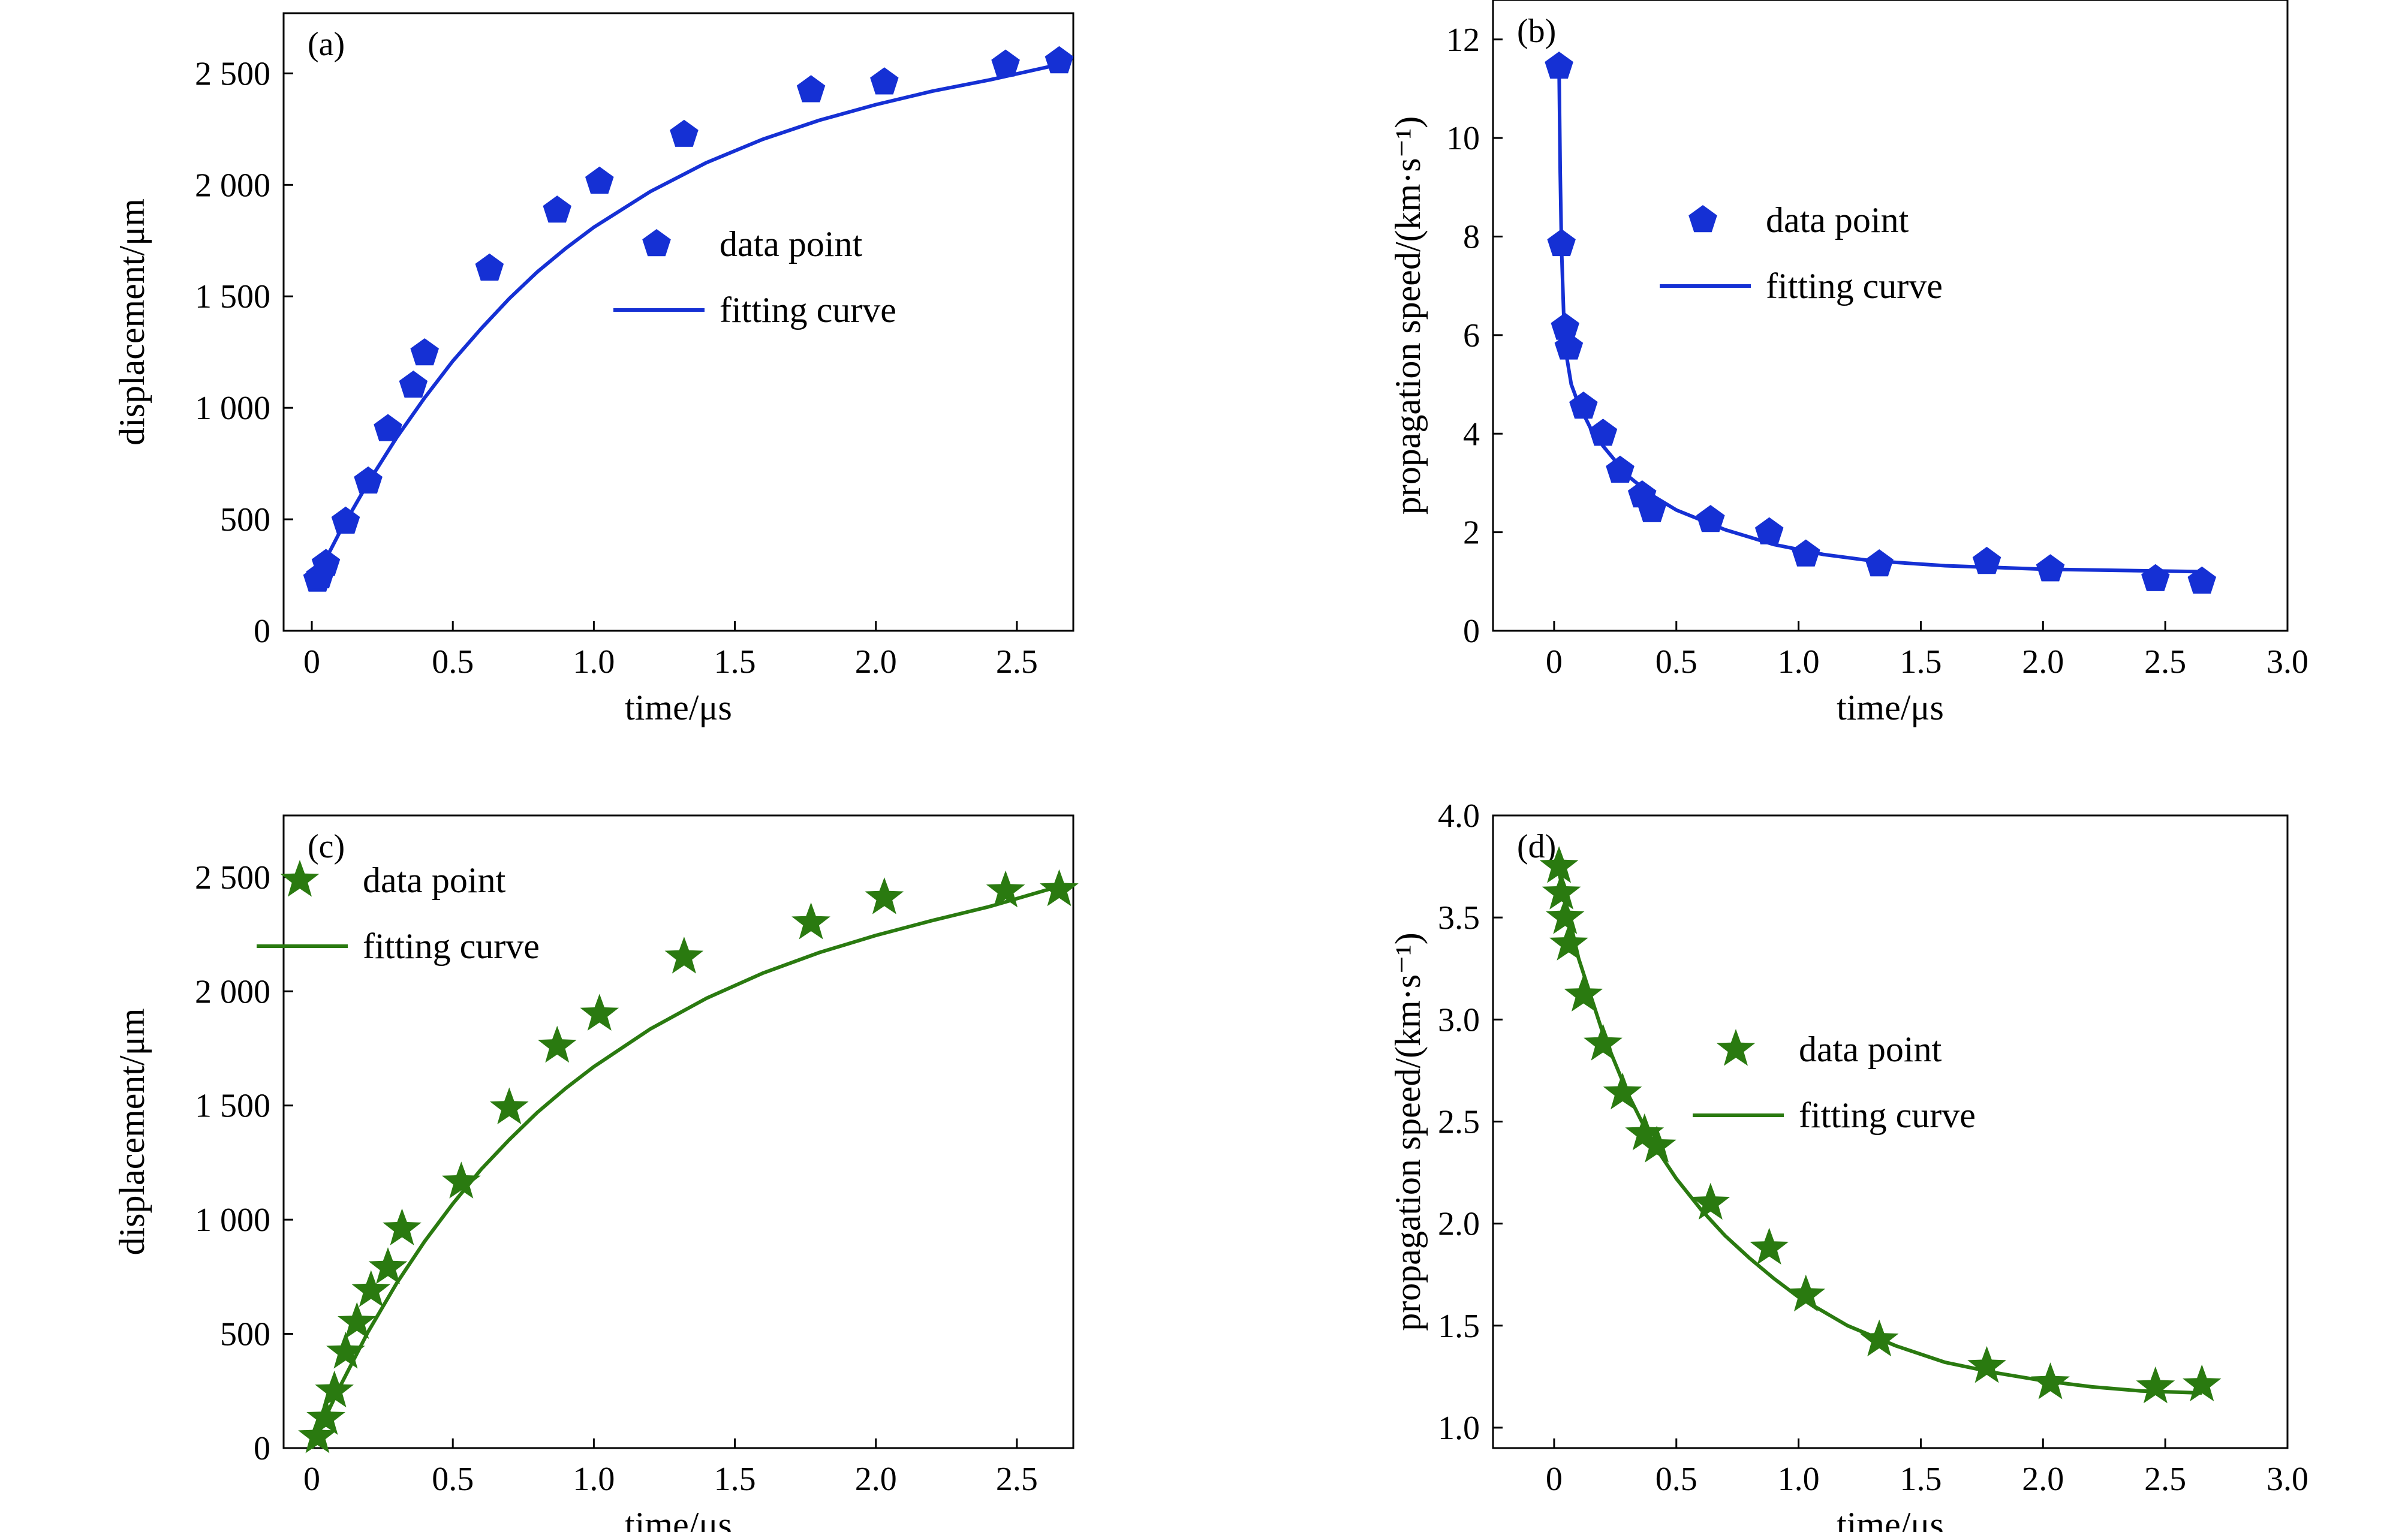 The image size is (2408, 1532). I want to click on y-tick-label: 2, so click(1472, 533).